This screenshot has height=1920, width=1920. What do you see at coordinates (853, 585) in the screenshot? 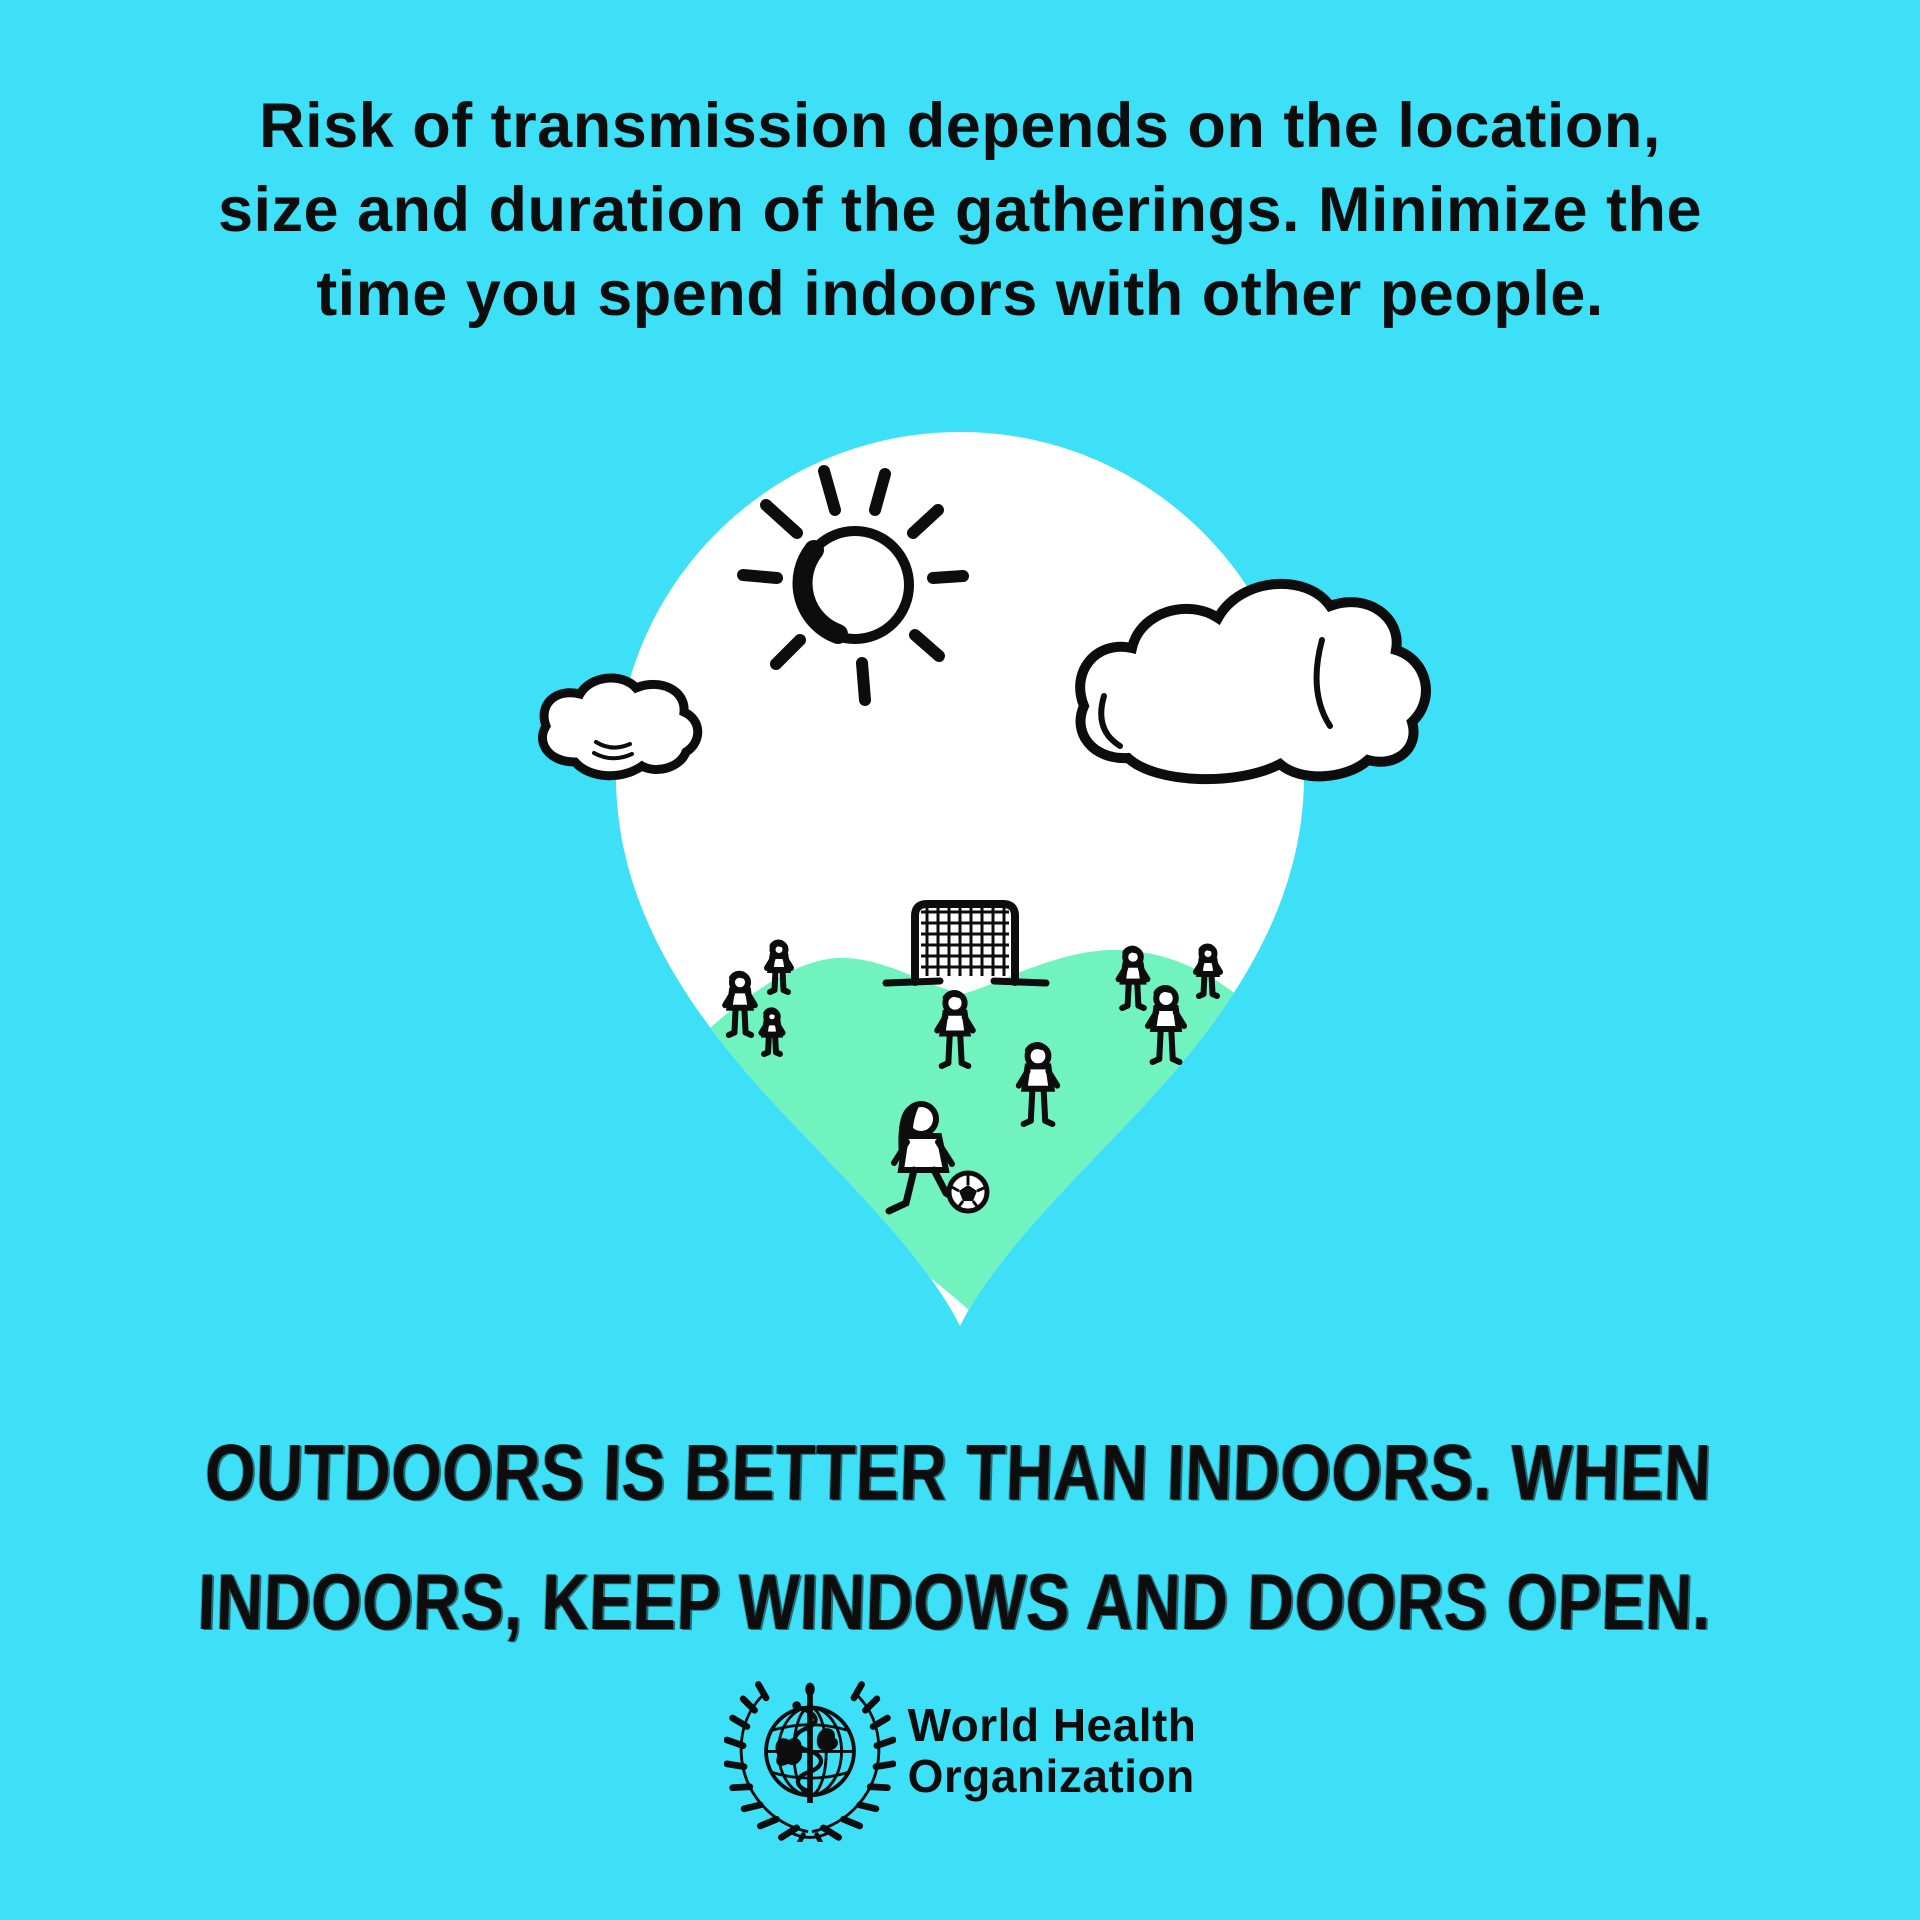
I see `sun-icon` at bounding box center [853, 585].